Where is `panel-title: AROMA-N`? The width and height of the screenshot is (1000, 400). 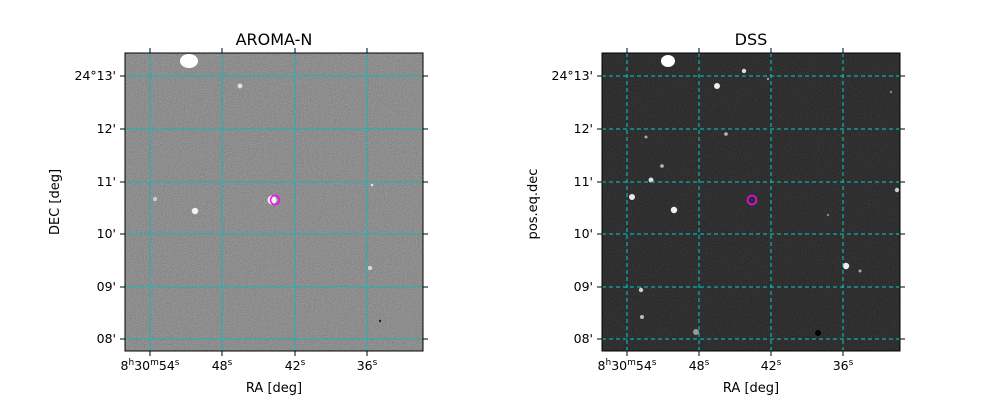
panel-title: AROMA-N is located at coordinates (274, 39).